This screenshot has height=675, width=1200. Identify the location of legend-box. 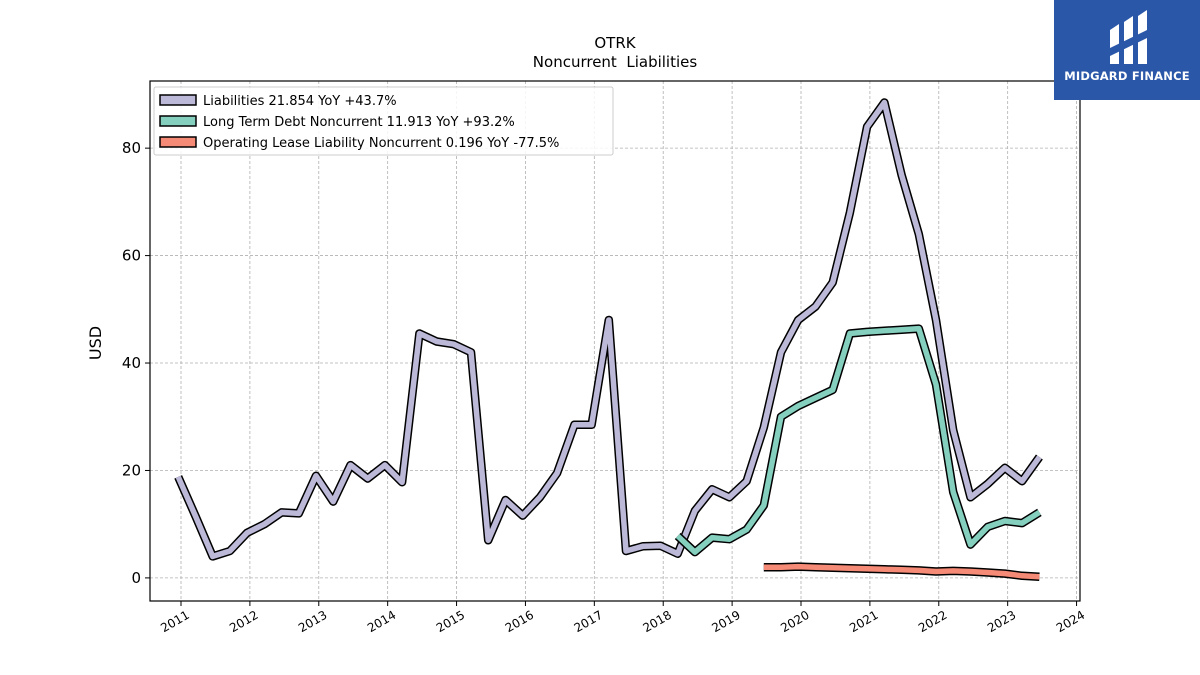
(383, 121).